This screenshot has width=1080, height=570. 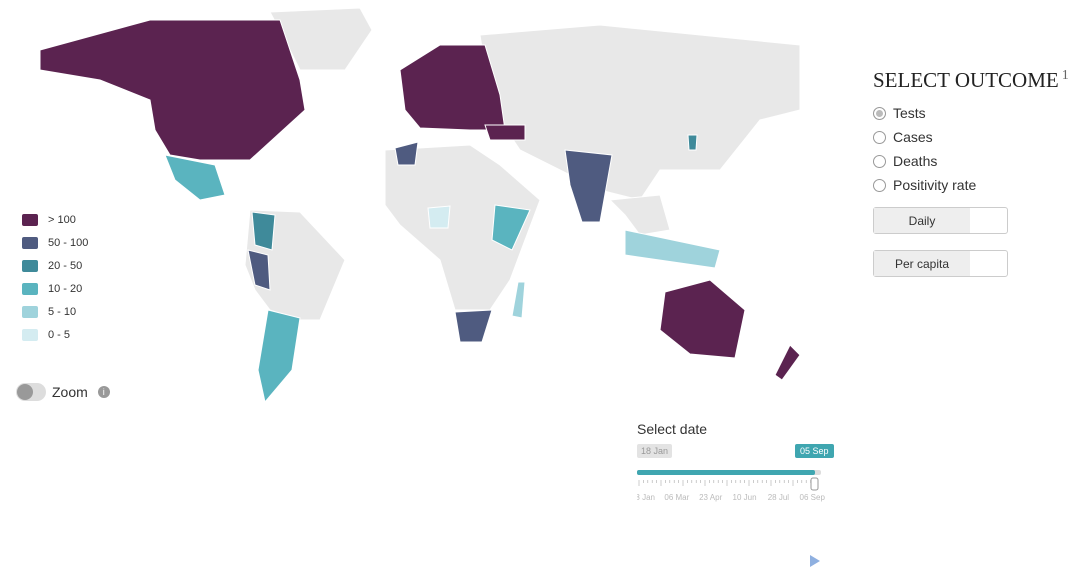 I want to click on radio-option: Tests, so click(x=971, y=113).